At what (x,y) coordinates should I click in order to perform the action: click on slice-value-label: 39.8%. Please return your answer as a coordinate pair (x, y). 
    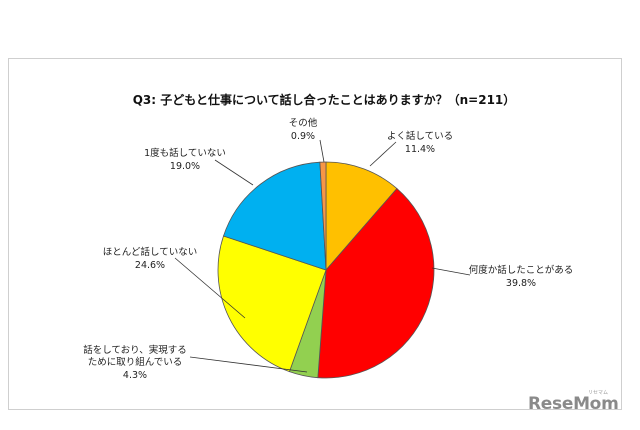
    Looking at the image, I should click on (521, 283).